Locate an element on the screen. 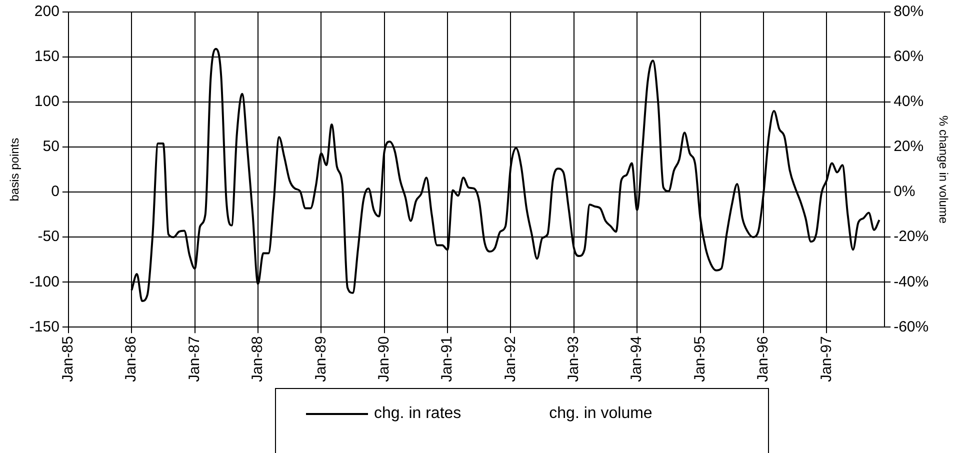  y-tick-label: -150 is located at coordinates (44, 327).